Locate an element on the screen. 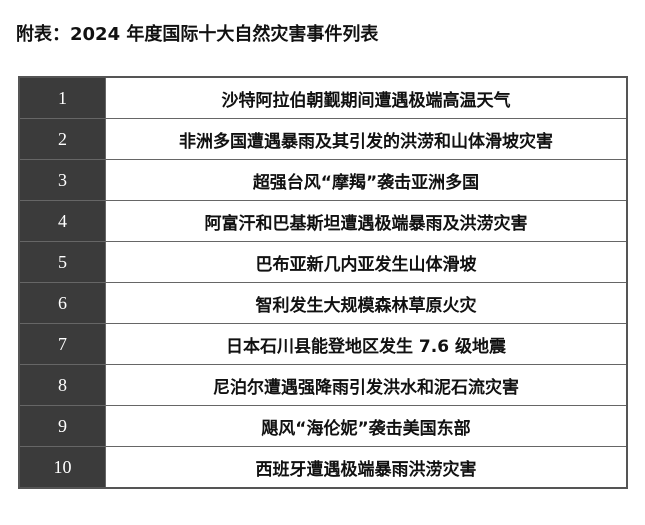  event-name: 尼泊尔遭遇强降雨引发洪水和泥石流灾害 is located at coordinates (366, 385).